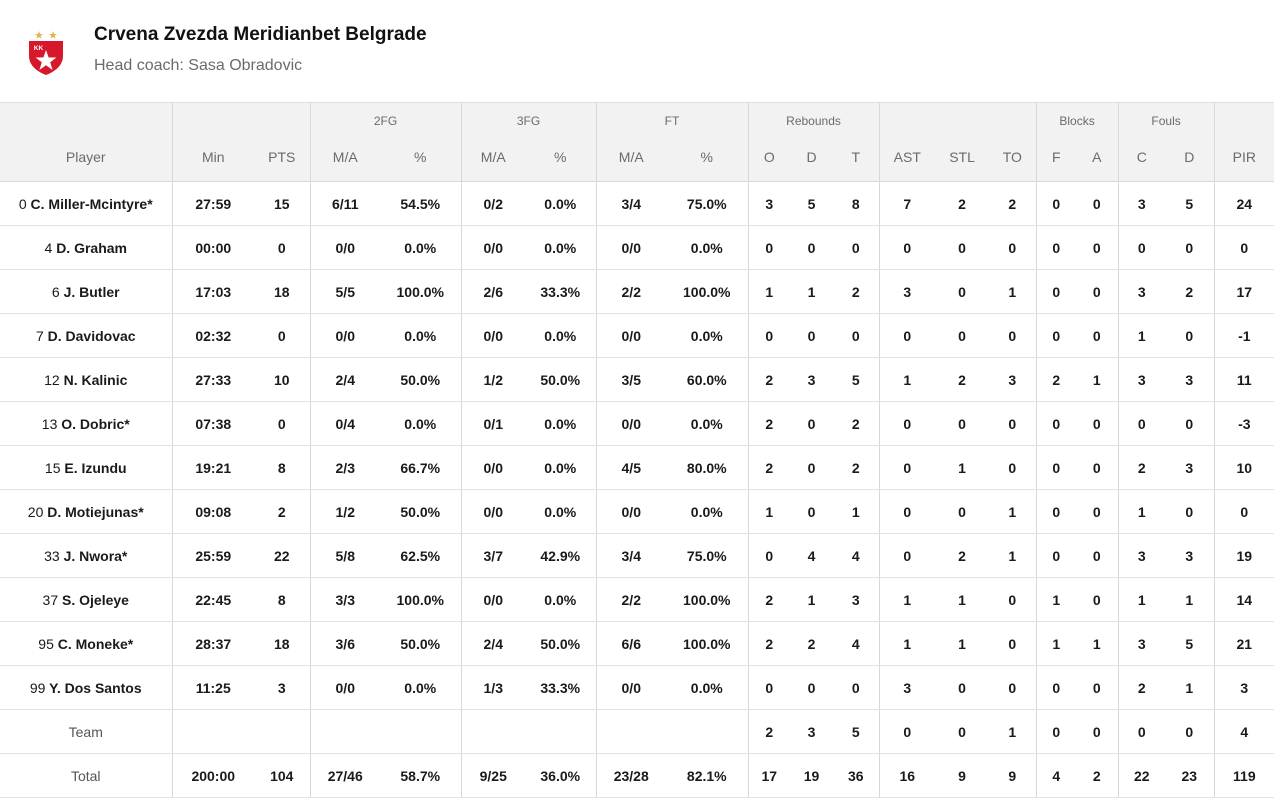 The image size is (1274, 798). I want to click on cell-3fg-pct: 36.0%, so click(560, 775).